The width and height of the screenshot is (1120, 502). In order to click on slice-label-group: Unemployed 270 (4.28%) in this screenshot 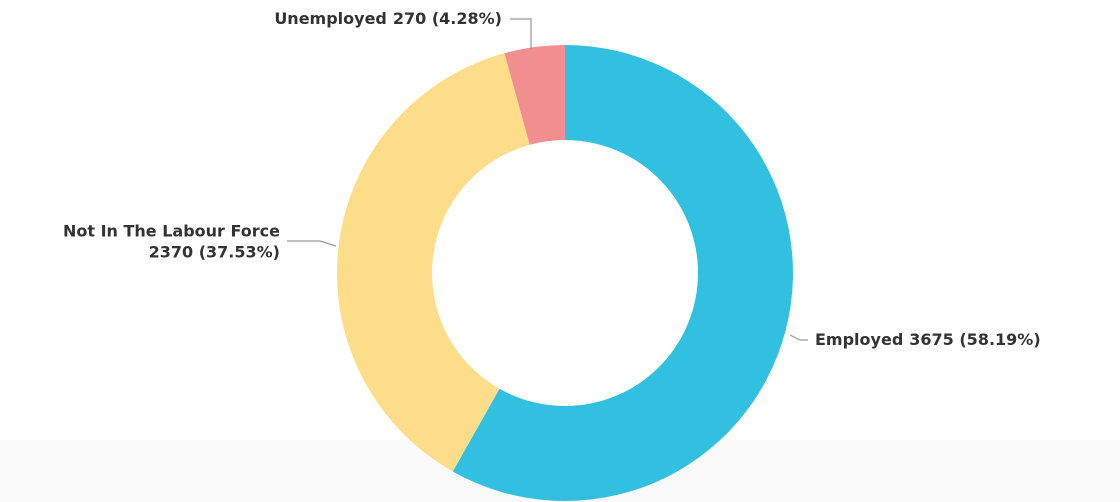, I will do `click(388, 18)`.